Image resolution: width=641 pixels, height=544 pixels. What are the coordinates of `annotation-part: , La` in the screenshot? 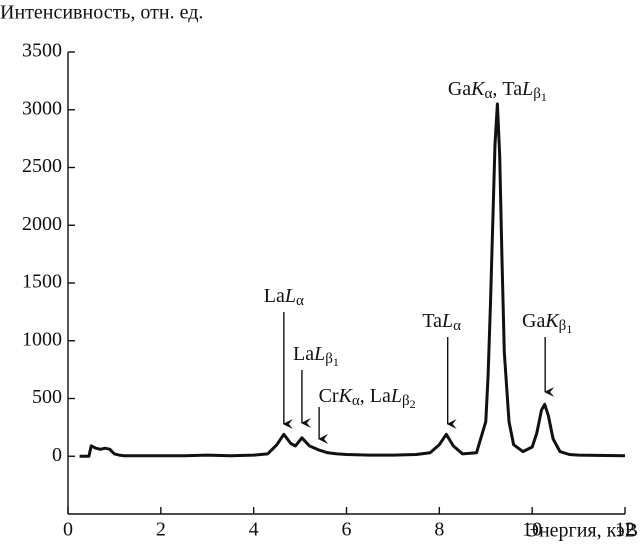 It's located at (375, 396).